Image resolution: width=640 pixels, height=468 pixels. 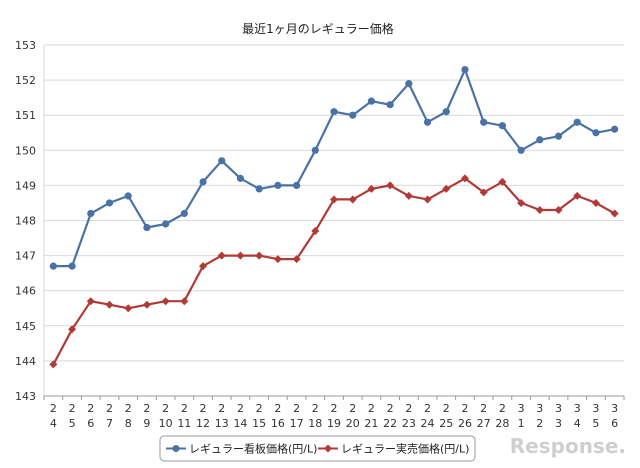 What do you see at coordinates (176, 448) in the screenshot?
I see `legend-marker-circle` at bounding box center [176, 448].